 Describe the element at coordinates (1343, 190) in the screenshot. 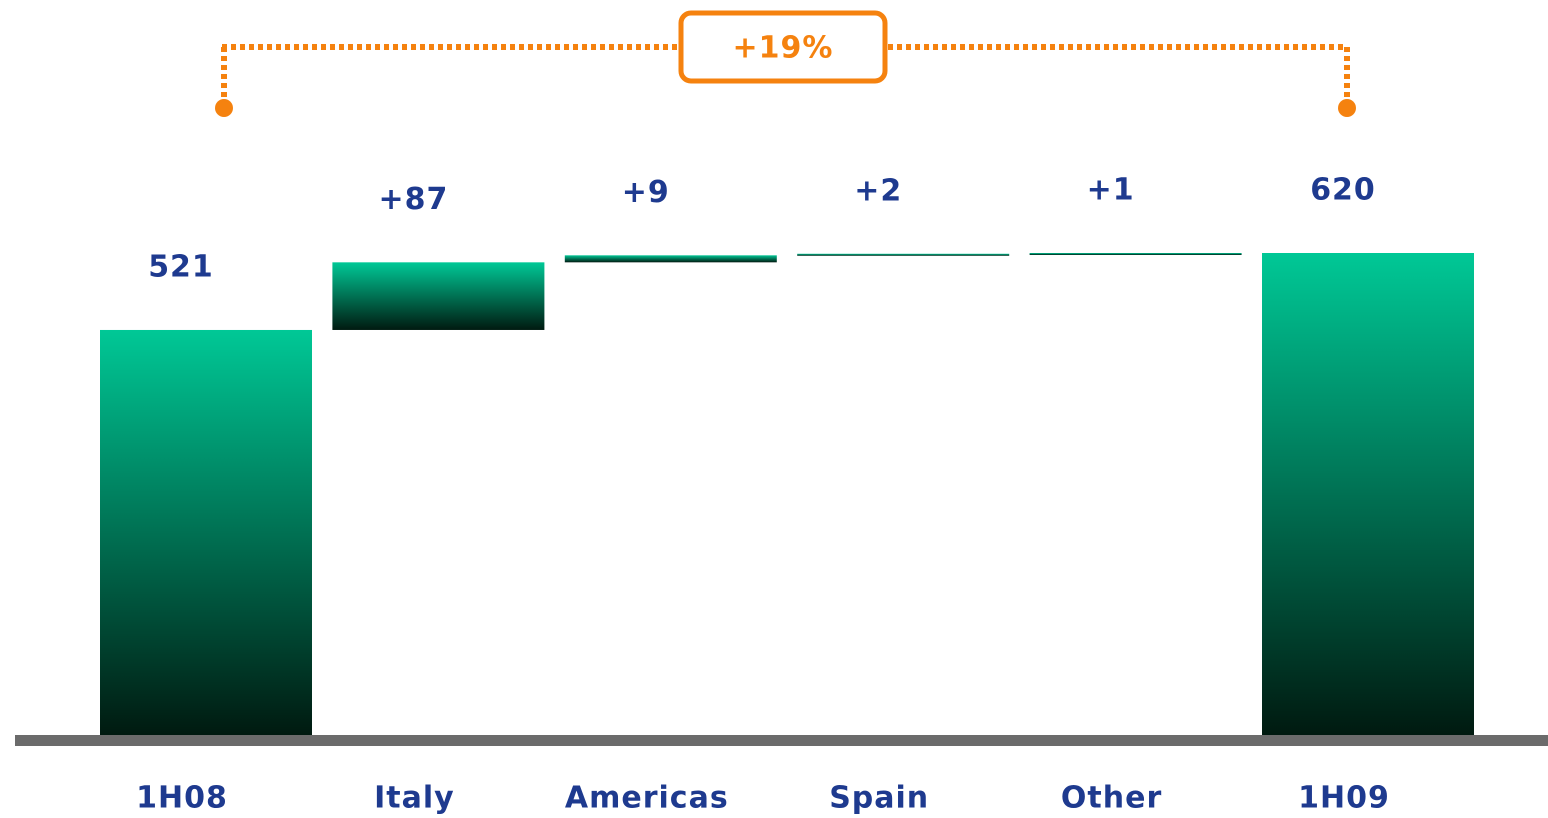

I see `value-label: 620` at that location.